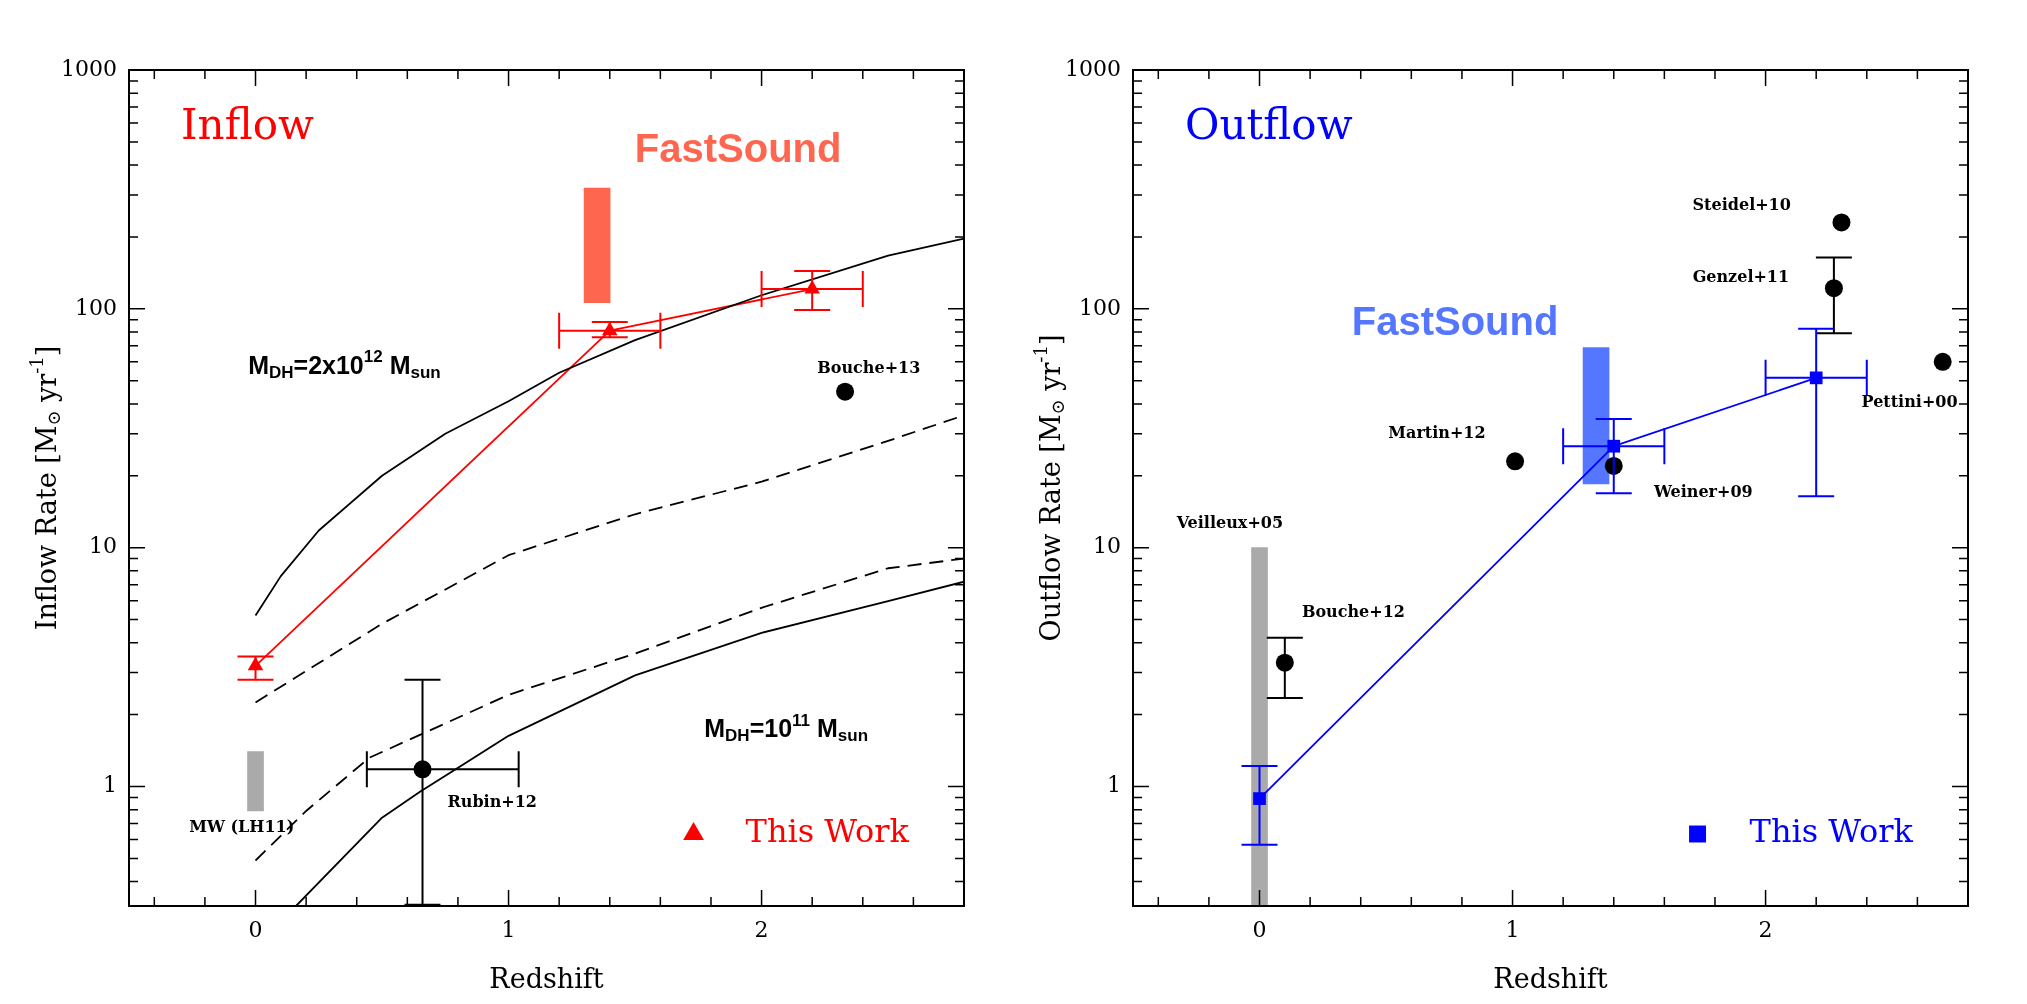 The image size is (2027, 1004). Describe the element at coordinates (1229, 523) in the screenshot. I see `annotation: Veilleux+05` at that location.